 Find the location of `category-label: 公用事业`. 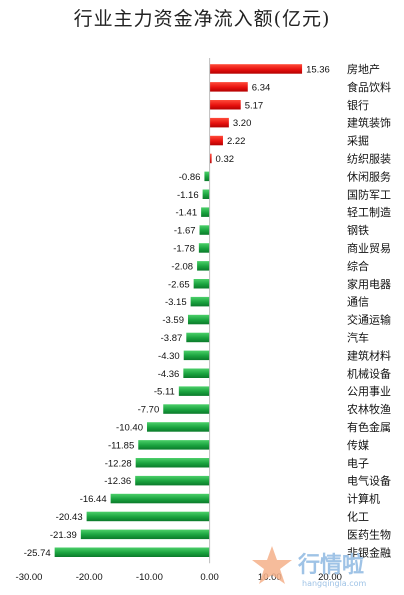

category-label: 公用事业 is located at coordinates (369, 391).